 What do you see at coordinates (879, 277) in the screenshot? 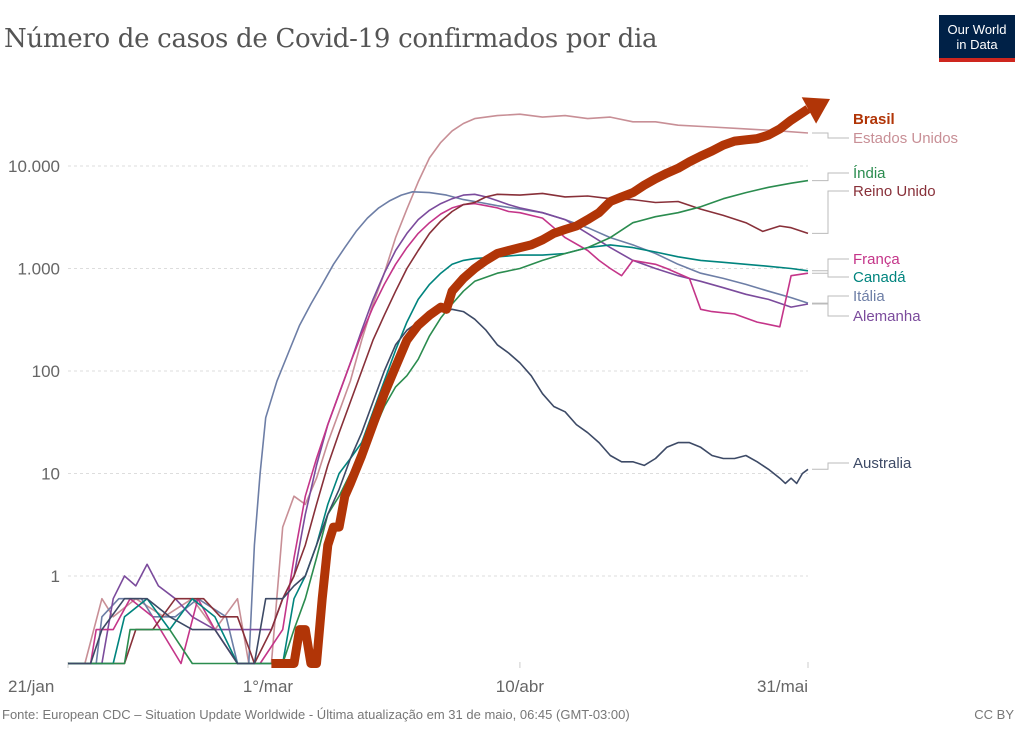
I see `end-label-canada: Canadá` at bounding box center [879, 277].